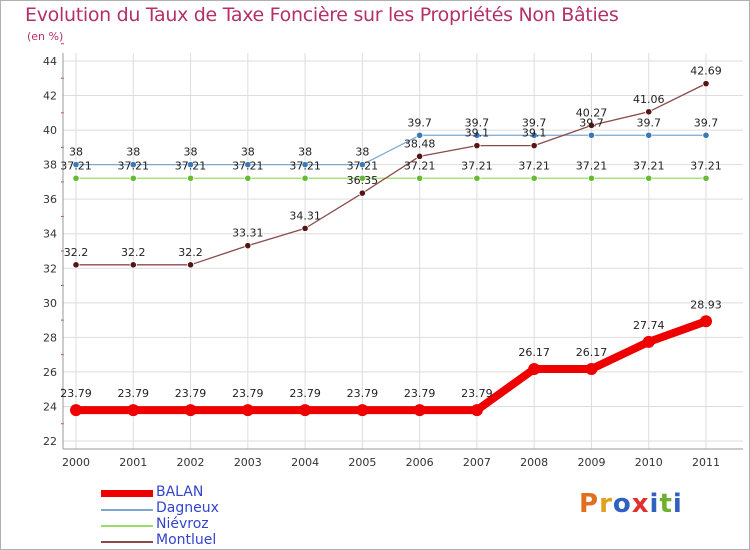 This screenshot has width=750, height=550. I want to click on y-tick-label: 40, so click(50, 130).